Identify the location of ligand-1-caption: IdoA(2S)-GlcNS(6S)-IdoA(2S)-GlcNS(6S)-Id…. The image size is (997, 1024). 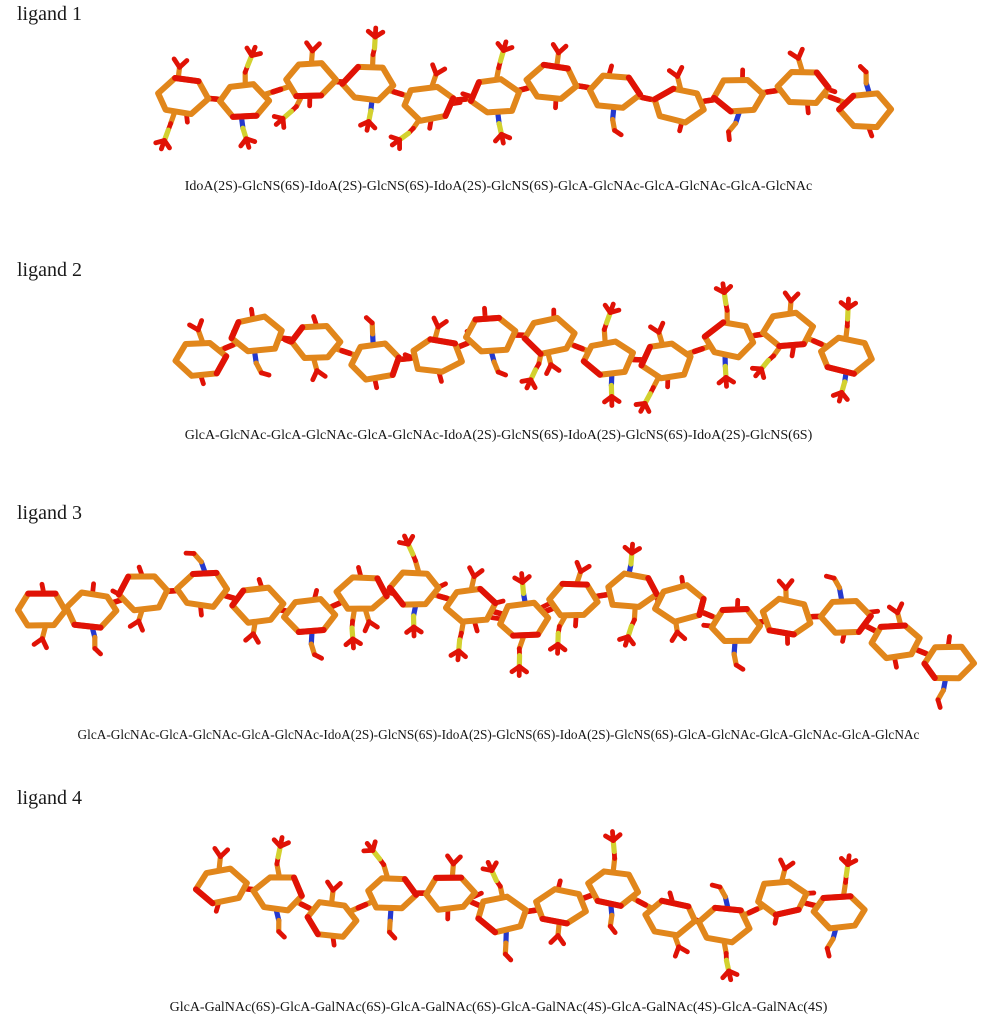
(498, 186).